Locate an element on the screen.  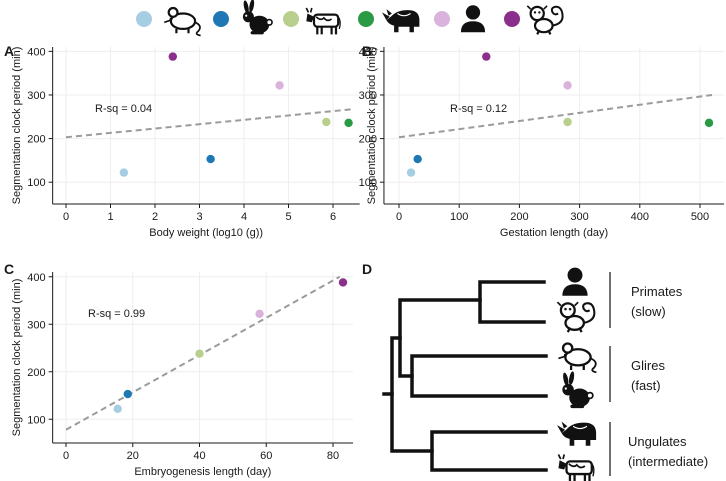
x-tick-label: 40 is located at coordinates (199, 456).